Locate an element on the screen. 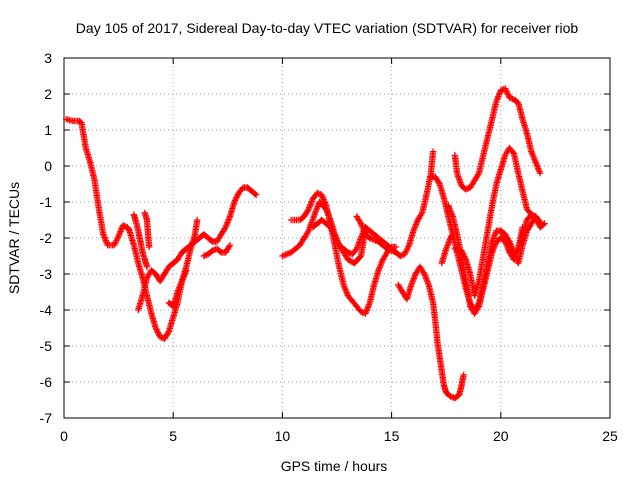 The image size is (640, 480). x-tick-label: 20 is located at coordinates (501, 436).